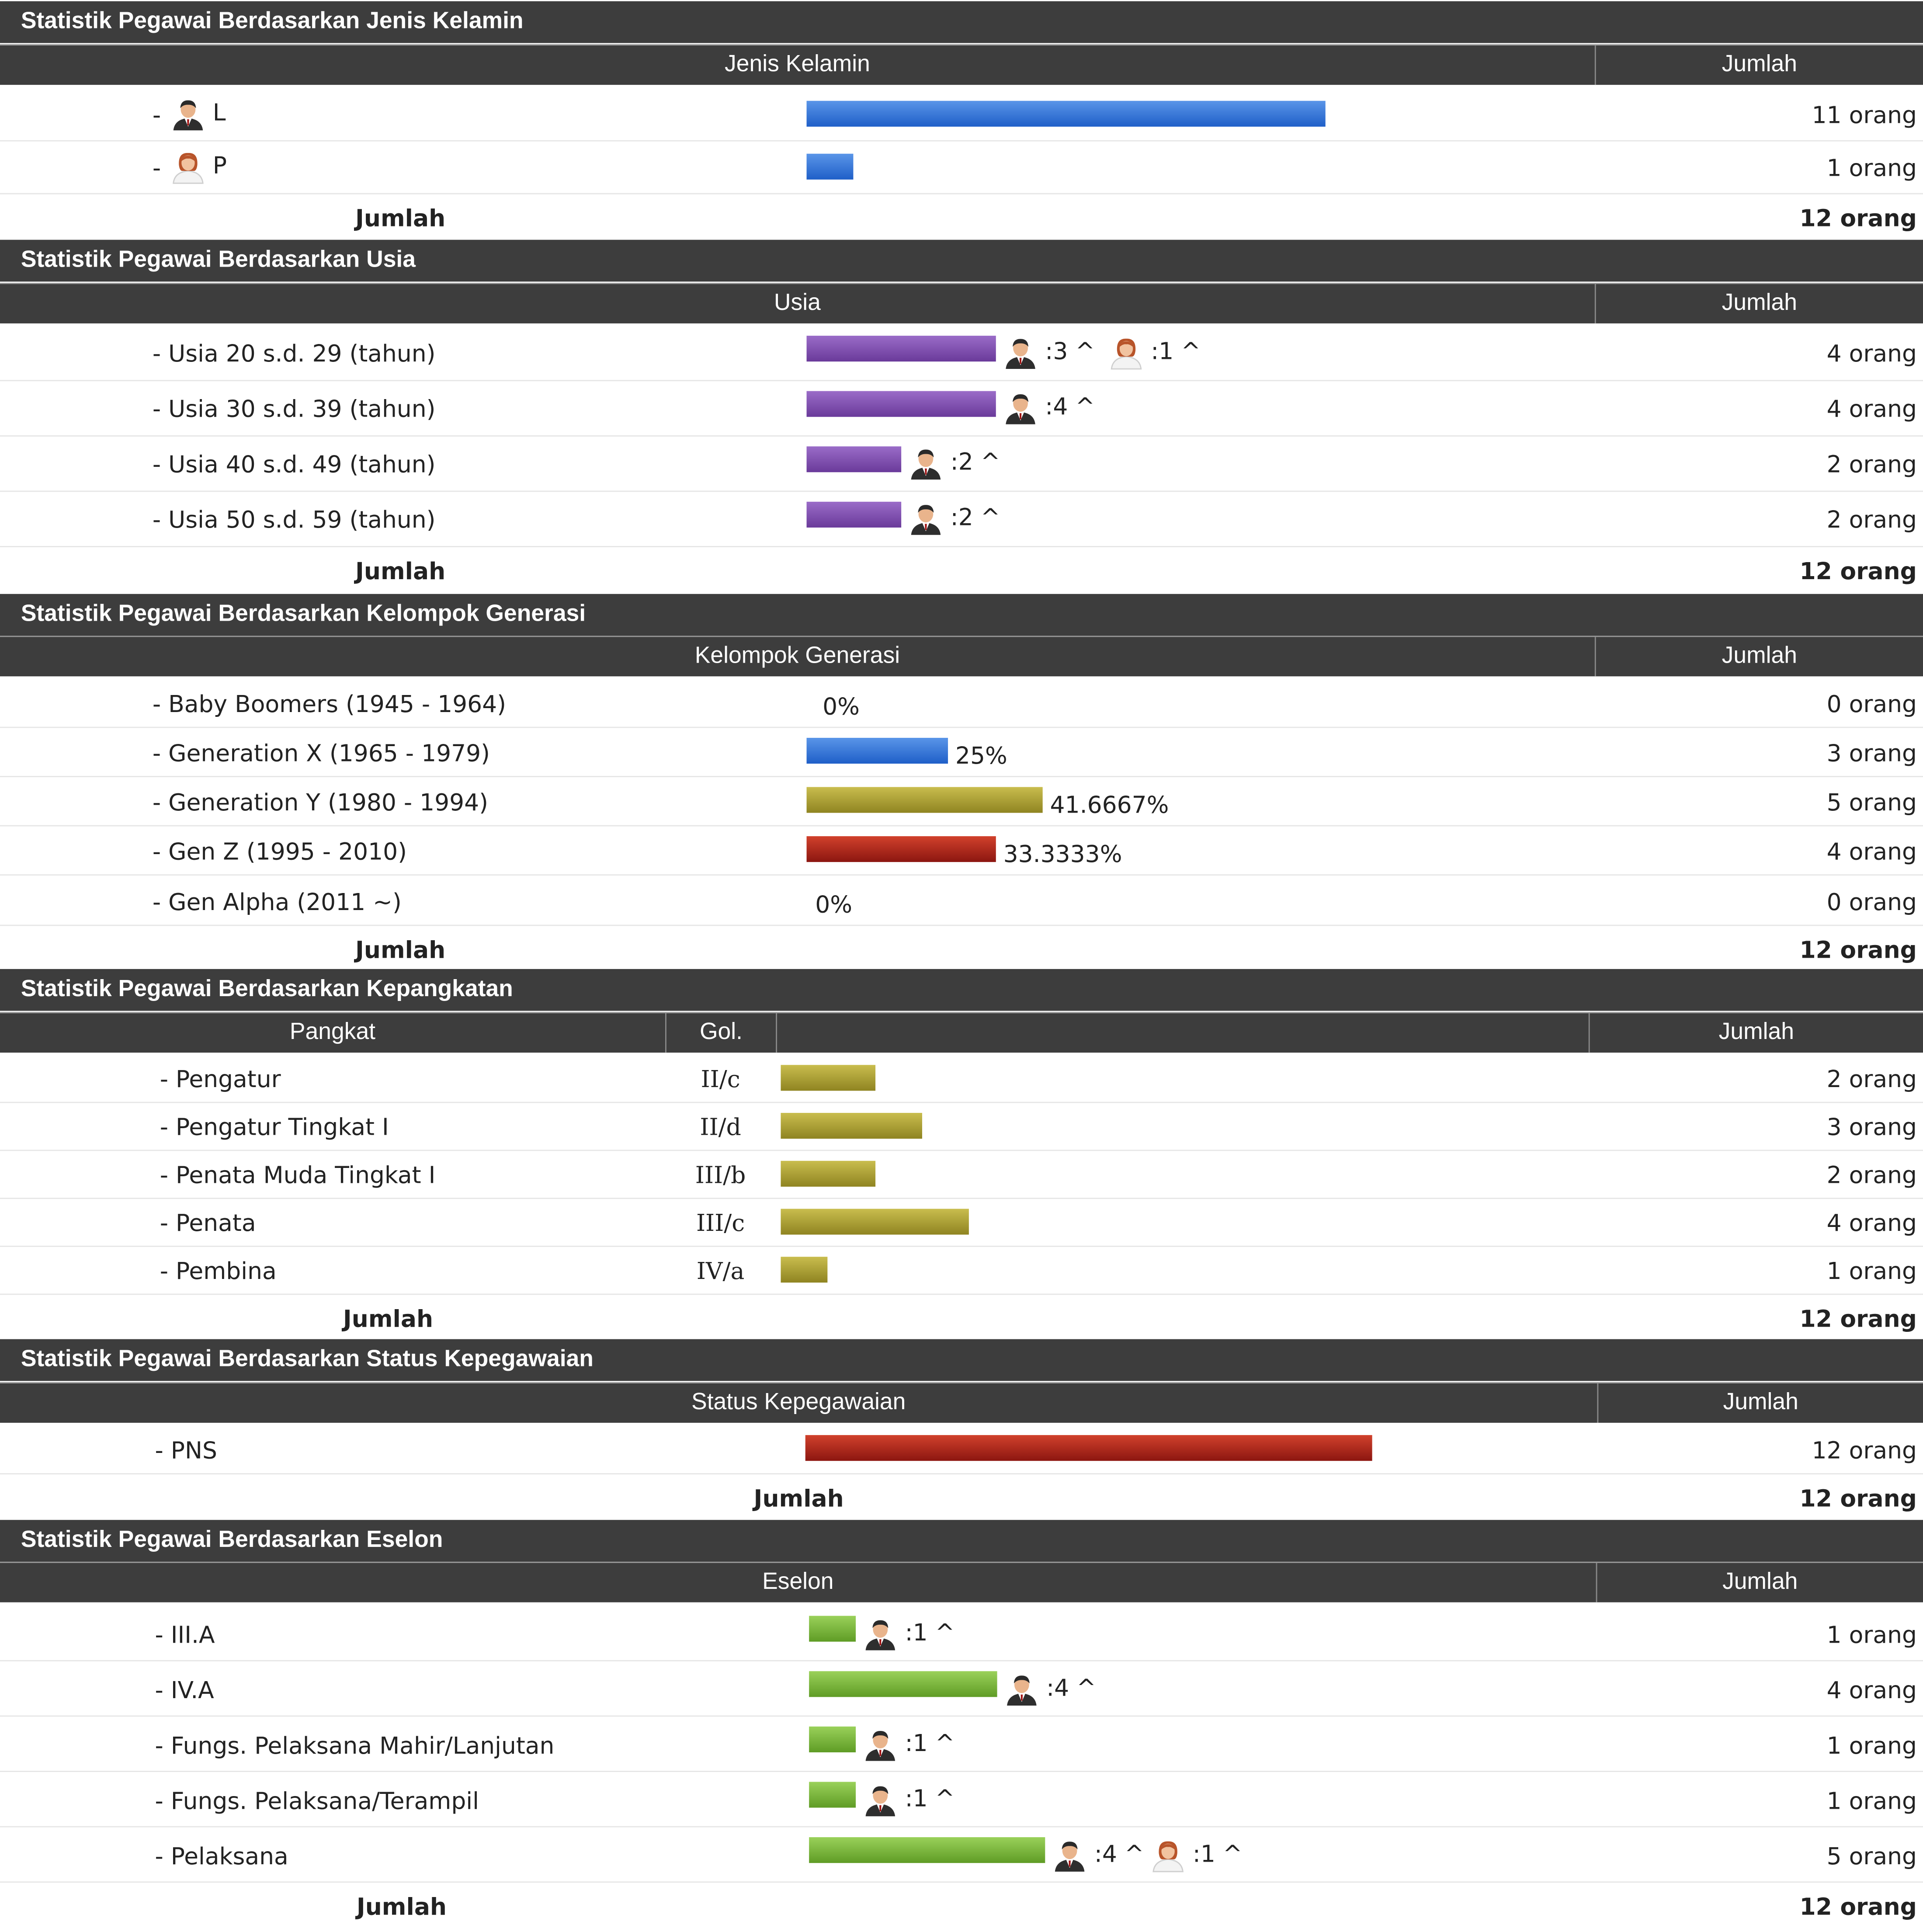 The width and height of the screenshot is (1923, 1932). Describe the element at coordinates (294, 410) in the screenshot. I see `age-label: - Usia 30 s.d. 39 (tahun)` at that location.